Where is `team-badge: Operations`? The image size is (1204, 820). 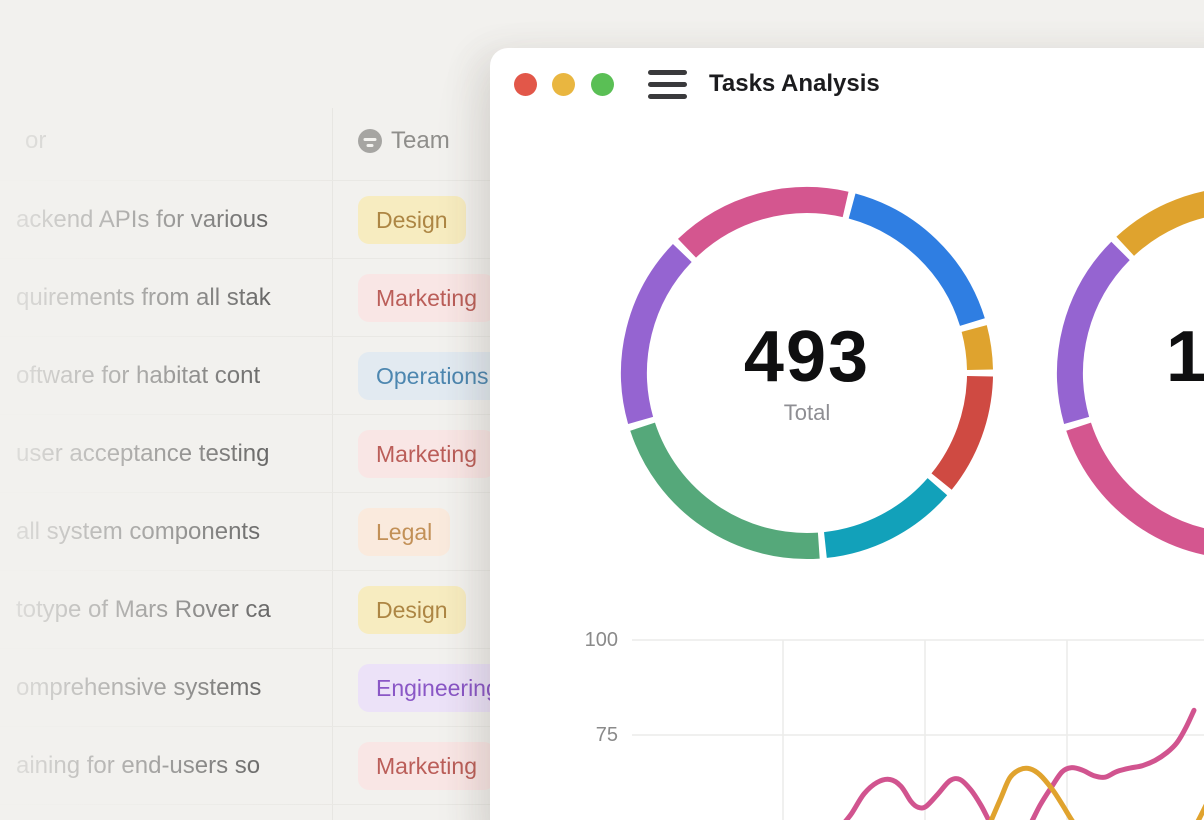
team-badge: Operations is located at coordinates (432, 376).